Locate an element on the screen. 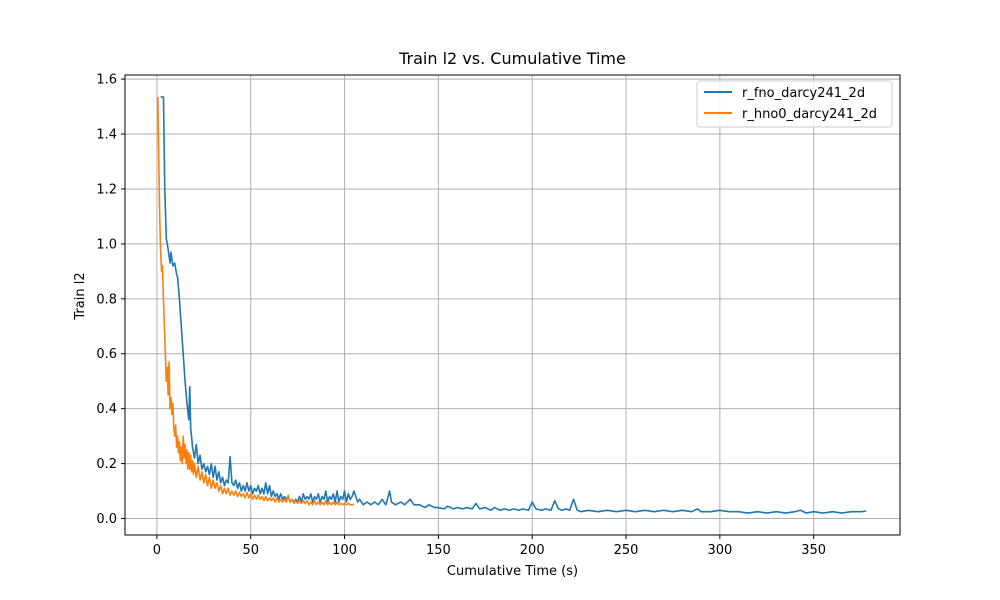 The image size is (1000, 600). x-tick-label: 250 is located at coordinates (626, 550).